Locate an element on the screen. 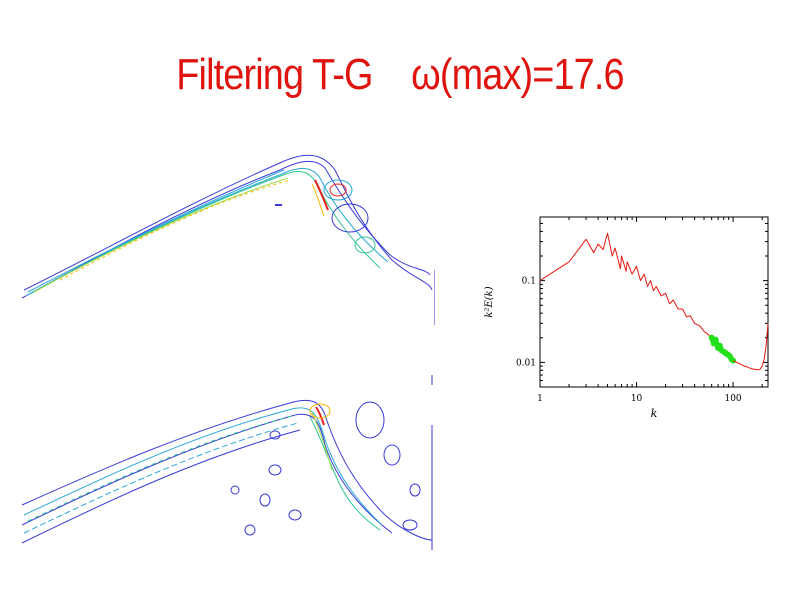  y-tick-label: 0.01 is located at coordinates (526, 363).